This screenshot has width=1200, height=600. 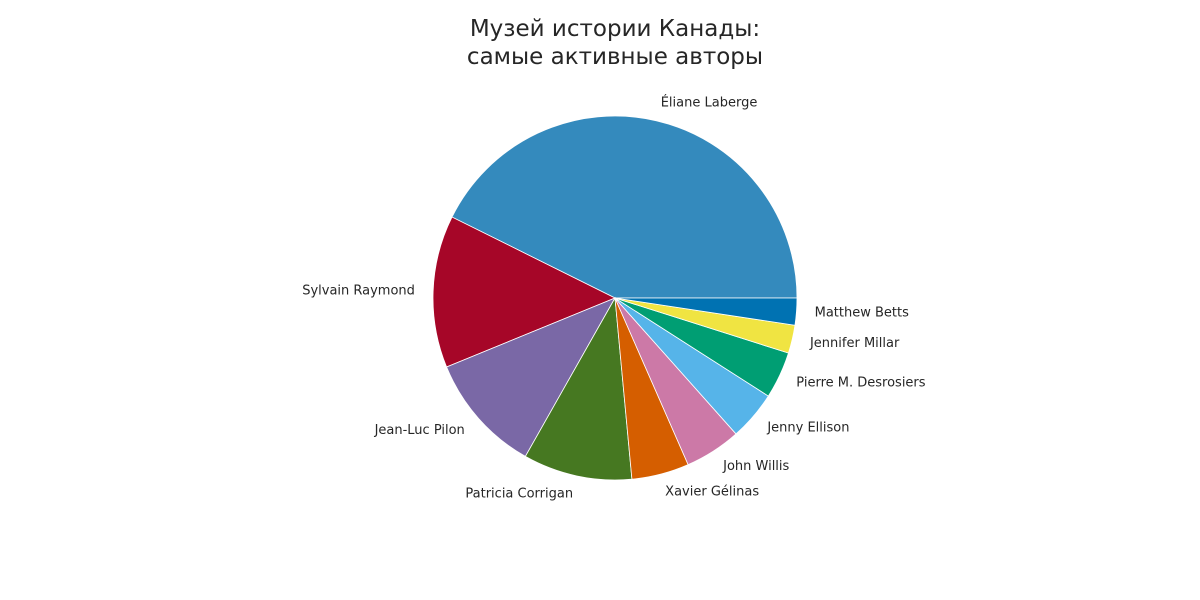 I want to click on chart-title-line-1: Музей истории Канады:, so click(x=615, y=29).